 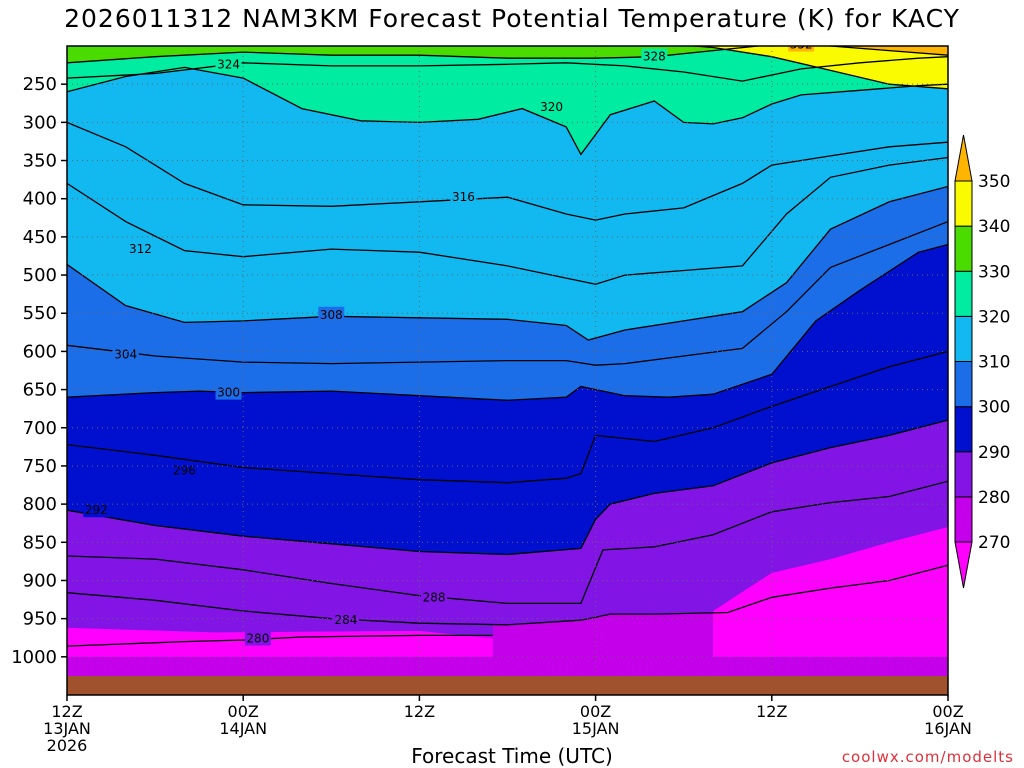 I want to click on isentrope-label: 284, so click(x=346, y=620).